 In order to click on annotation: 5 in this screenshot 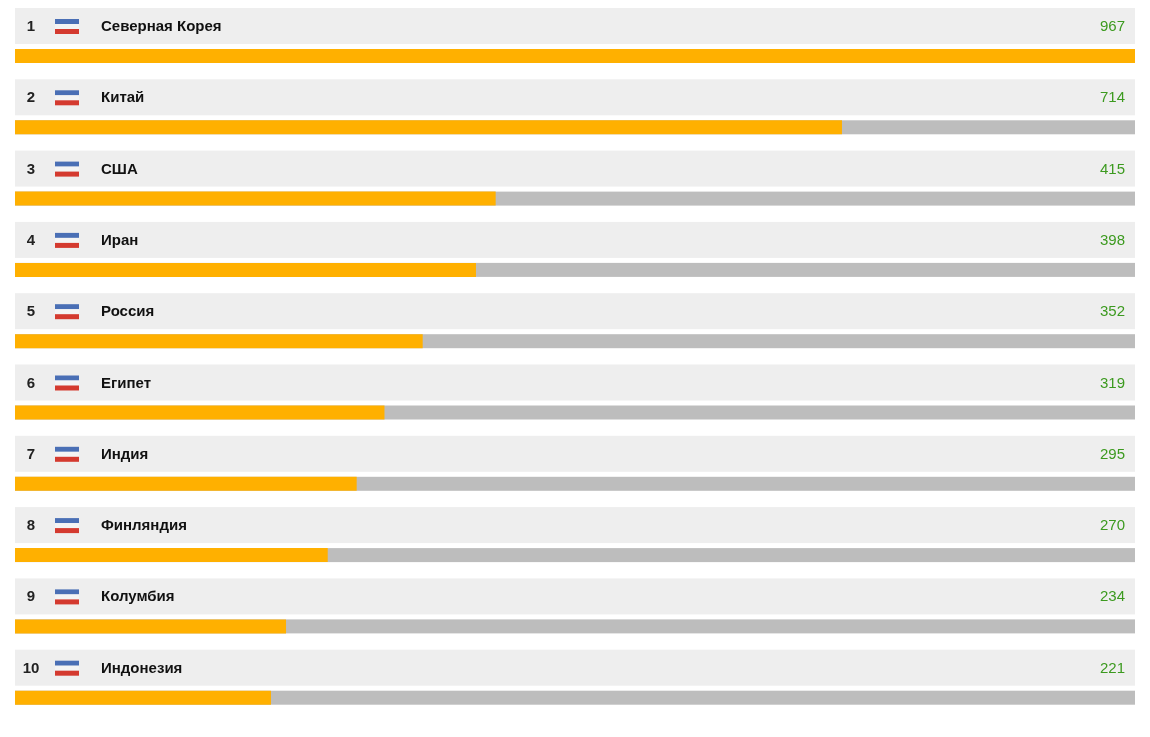, I will do `click(31, 311)`.